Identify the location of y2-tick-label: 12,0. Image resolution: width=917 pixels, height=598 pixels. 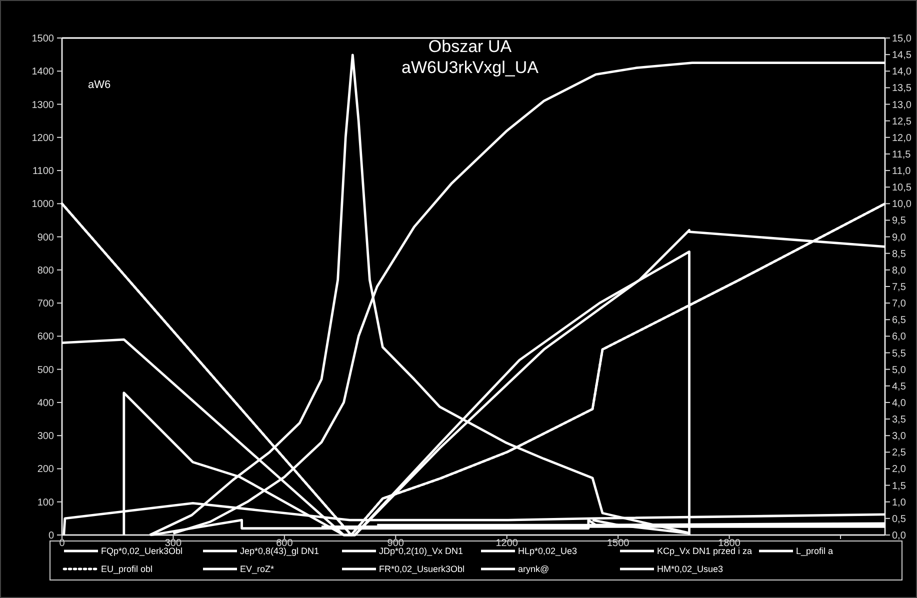
(902, 138).